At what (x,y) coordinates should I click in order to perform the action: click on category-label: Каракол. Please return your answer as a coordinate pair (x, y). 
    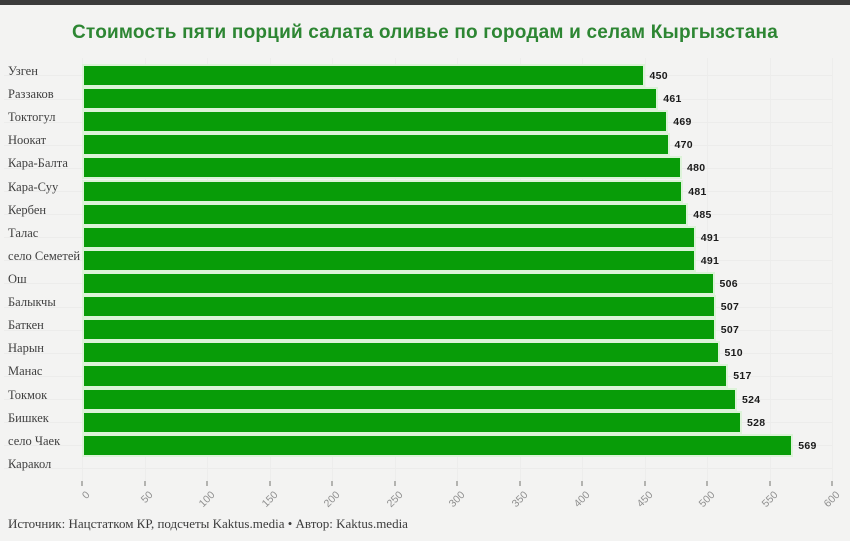
    Looking at the image, I should click on (30, 463).